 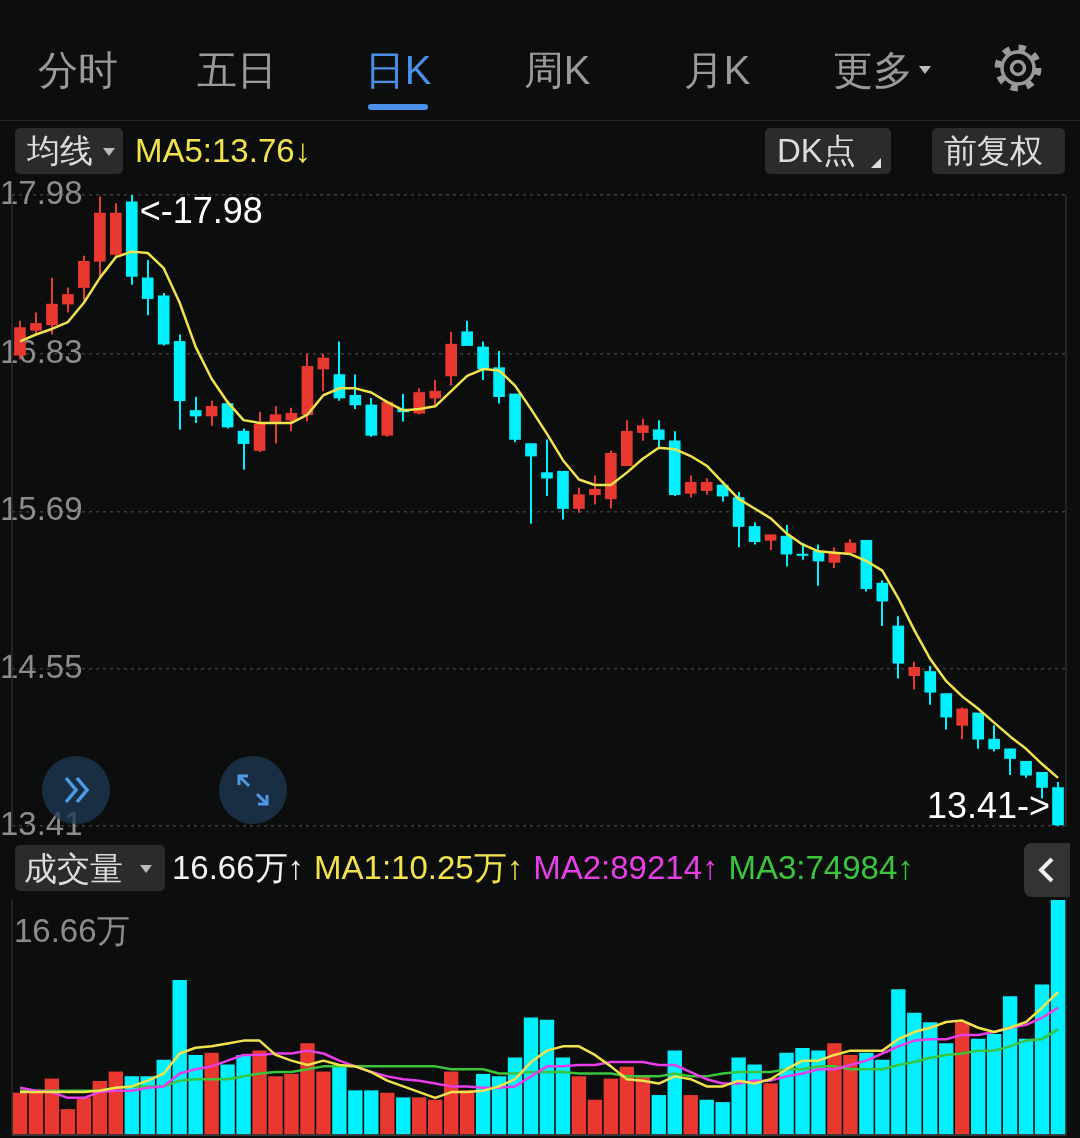 What do you see at coordinates (988, 806) in the screenshot?
I see `annotation: 13.41->` at bounding box center [988, 806].